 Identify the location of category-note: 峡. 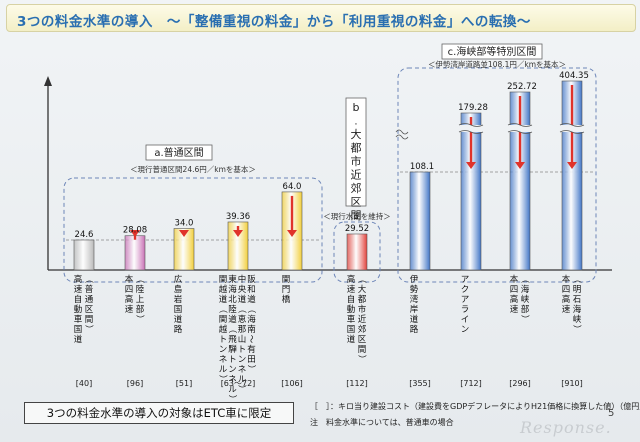
(525, 299).